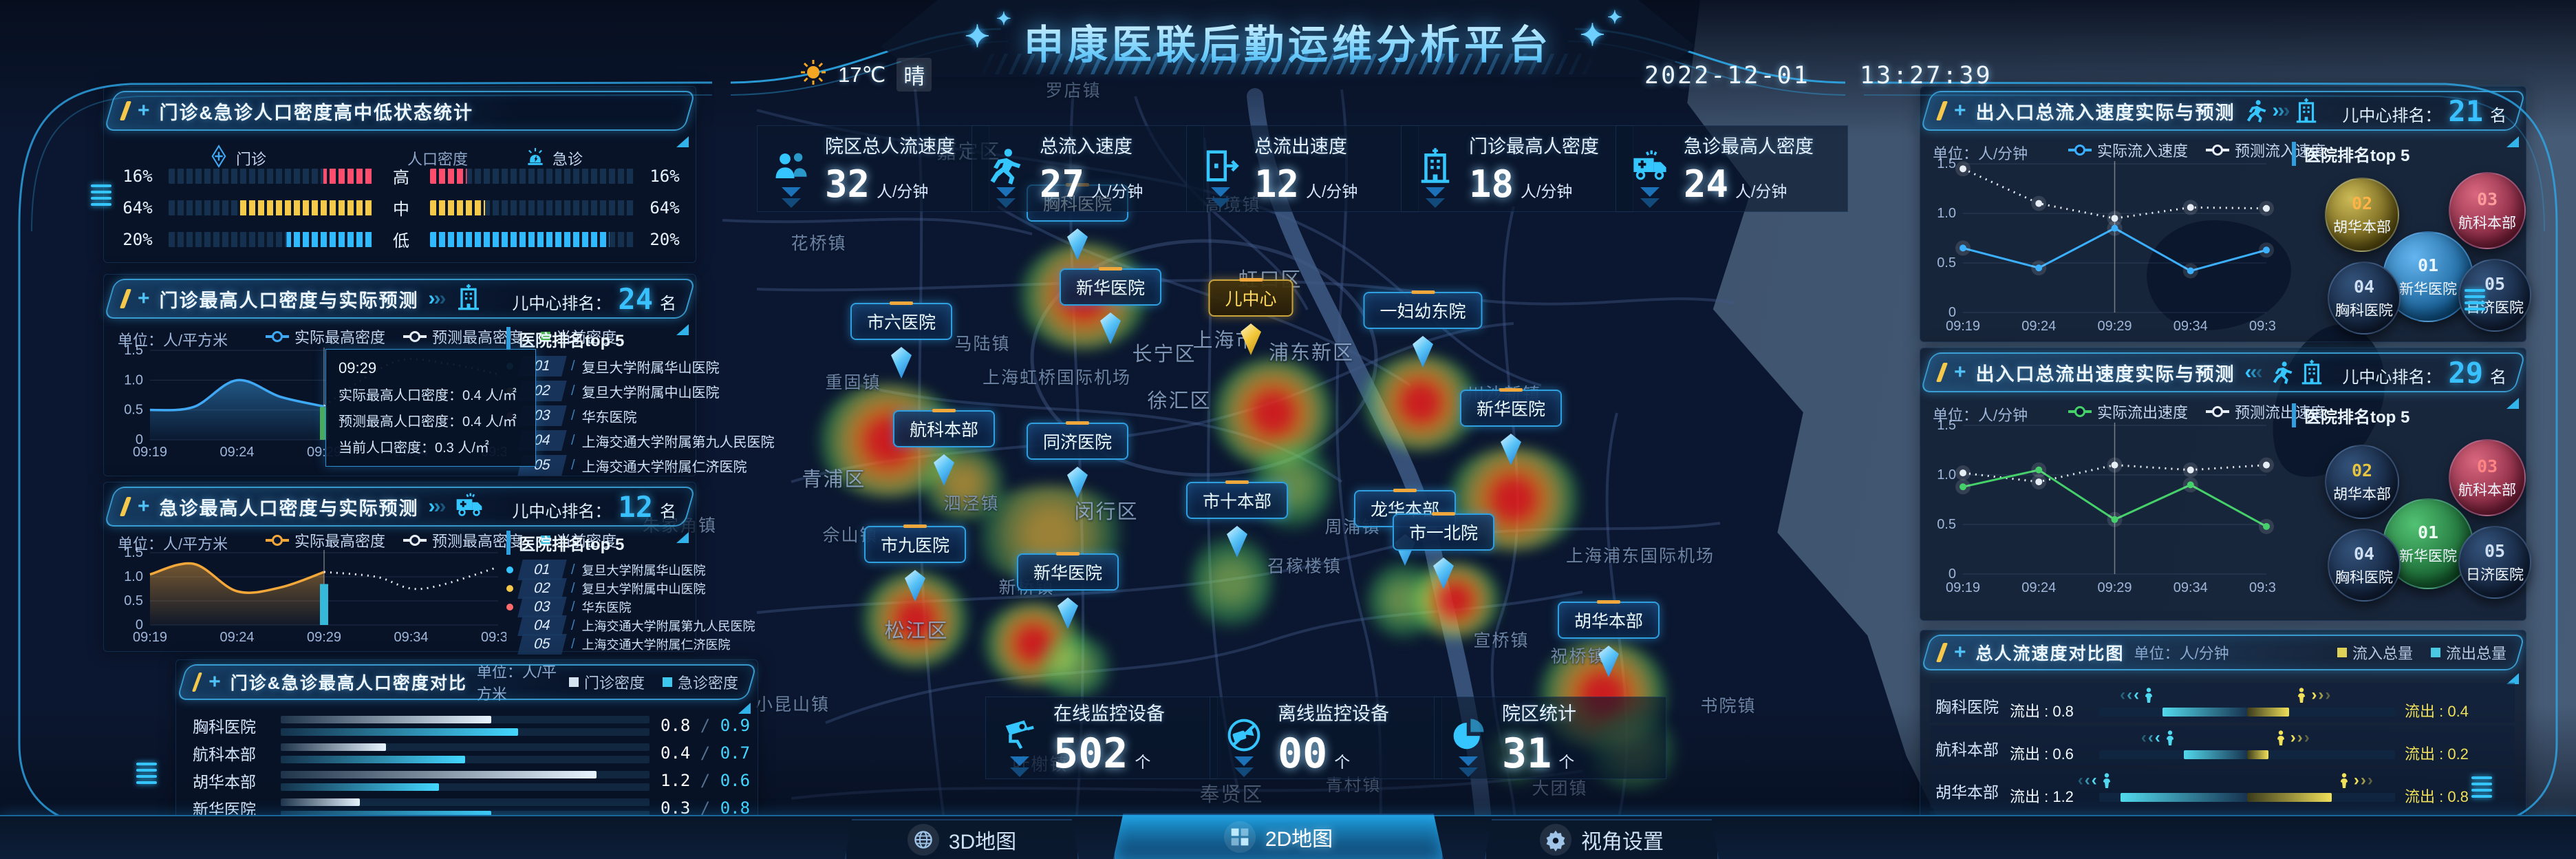 This screenshot has width=2576, height=859. What do you see at coordinates (2468, 652) in the screenshot?
I see `legend-item: 流出总量` at bounding box center [2468, 652].